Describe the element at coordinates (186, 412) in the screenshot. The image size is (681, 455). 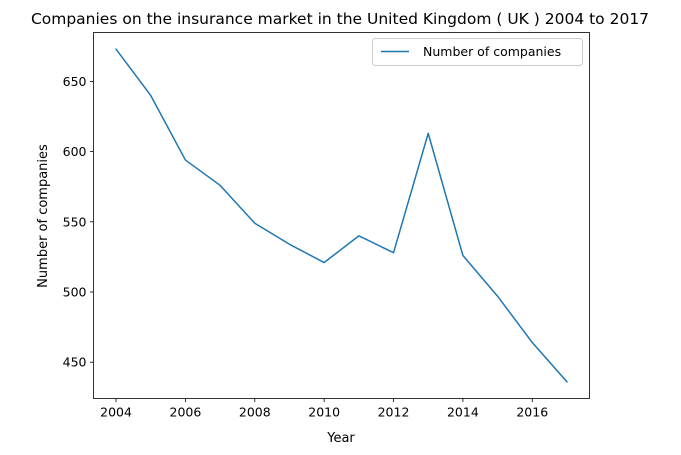
I see `x-tick-label: 2006` at that location.